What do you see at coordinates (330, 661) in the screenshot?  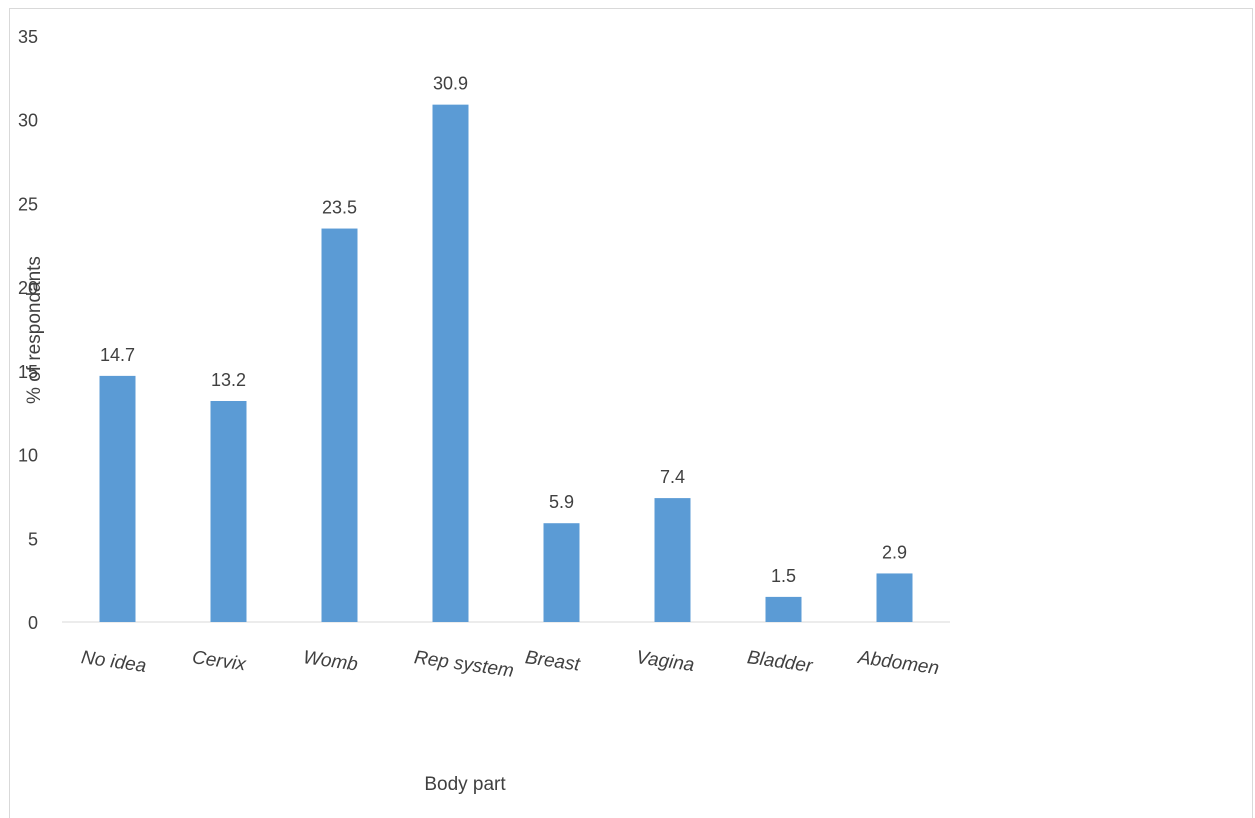 I see `x-tick-label: Womb` at bounding box center [330, 661].